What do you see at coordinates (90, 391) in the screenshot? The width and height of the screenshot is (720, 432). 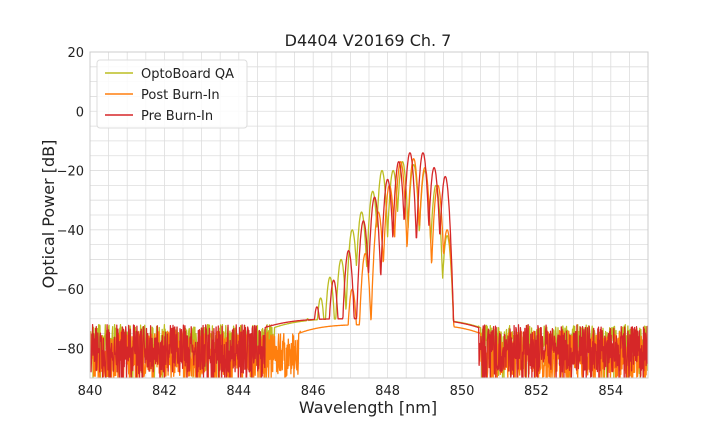 I see `x-tick-label: 840` at bounding box center [90, 391].